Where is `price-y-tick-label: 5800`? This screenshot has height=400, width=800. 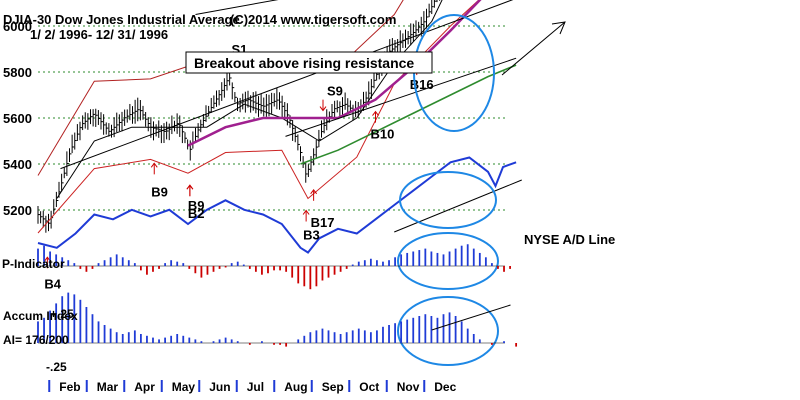
price-y-tick-label: 5800 is located at coordinates (17, 72).